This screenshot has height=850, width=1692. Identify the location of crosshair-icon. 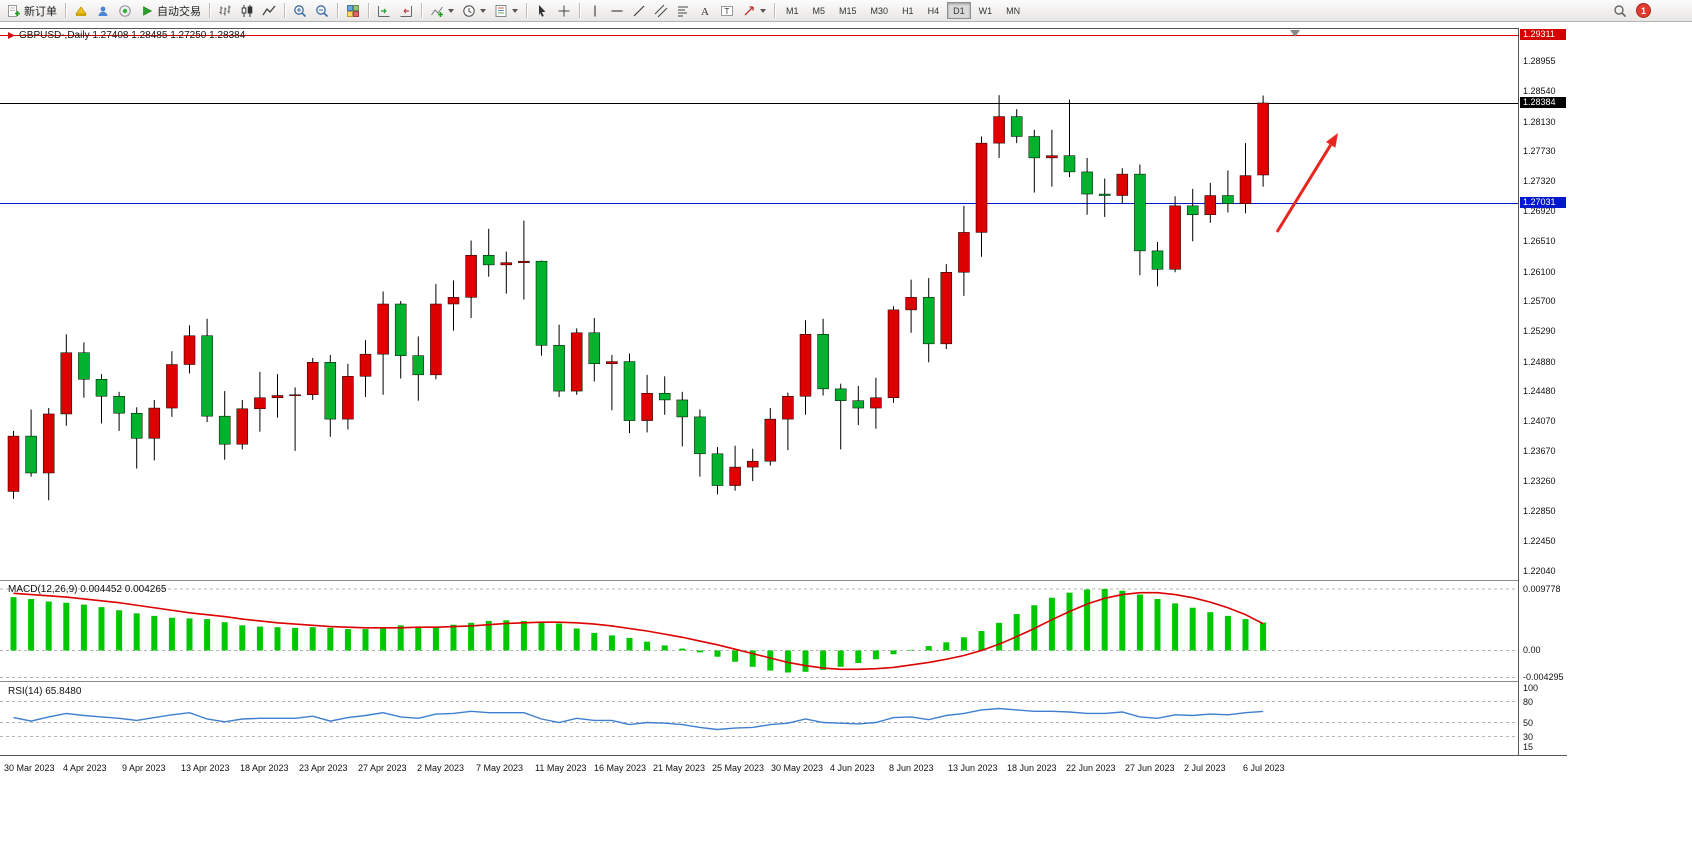
(564, 11).